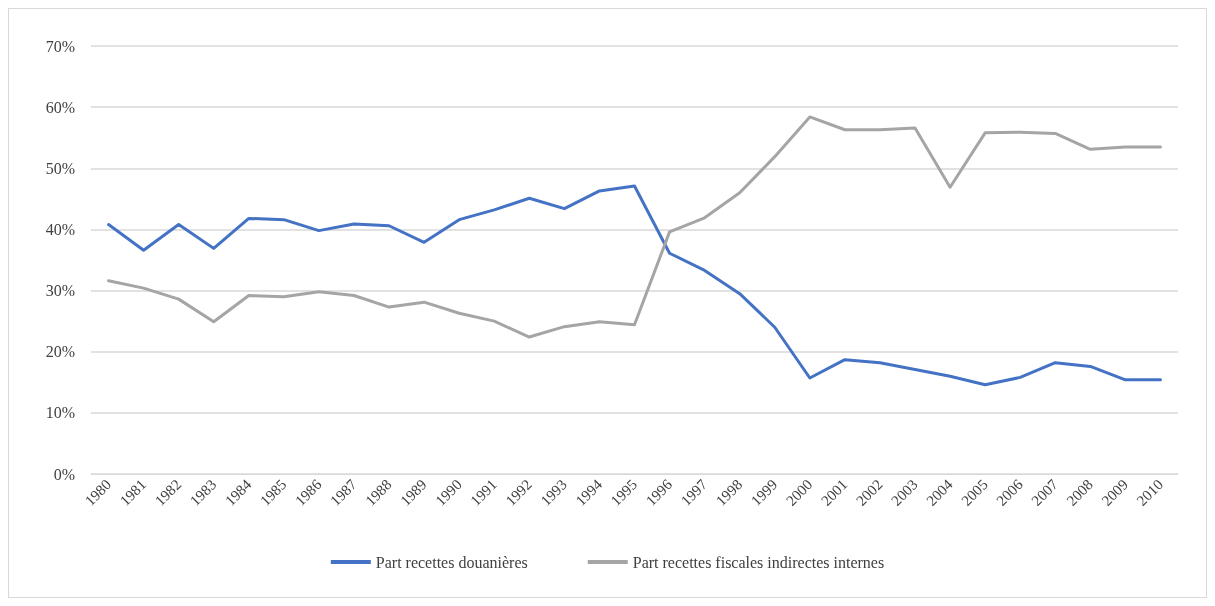 The image size is (1215, 606). Describe the element at coordinates (60, 352) in the screenshot. I see `y-tick-label: 20%` at that location.